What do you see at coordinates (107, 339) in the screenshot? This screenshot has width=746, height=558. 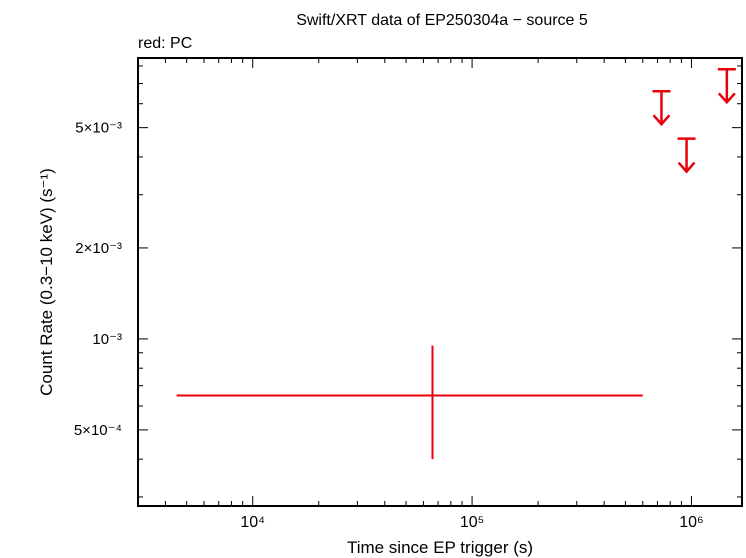 I see `y-tick-label: 10⁻³` at bounding box center [107, 339].